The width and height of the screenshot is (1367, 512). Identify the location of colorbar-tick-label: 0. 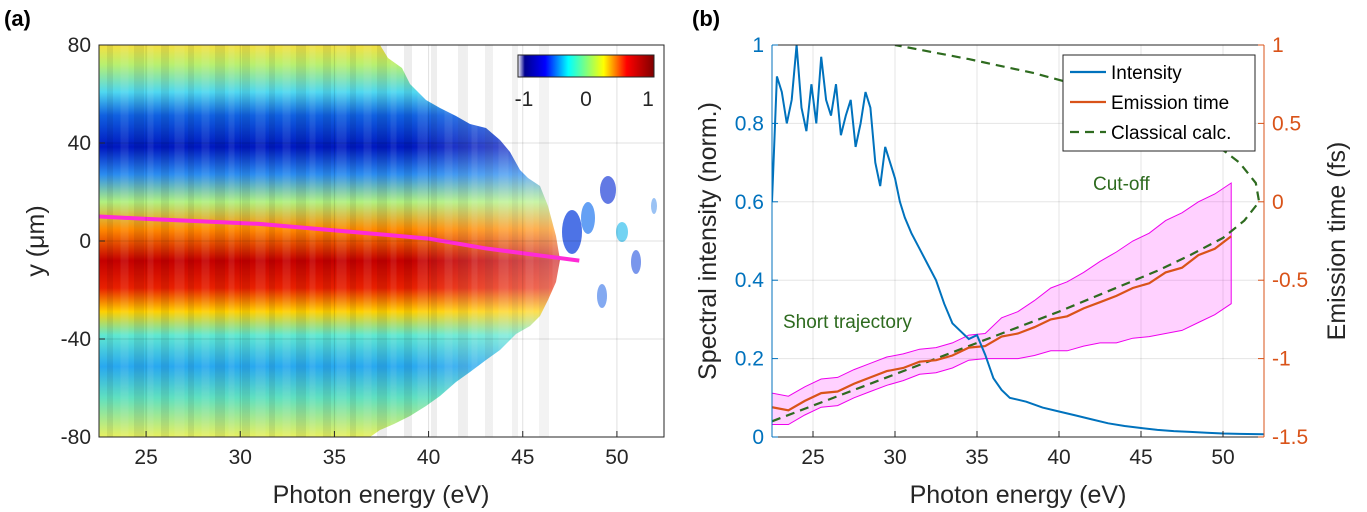
(586, 99).